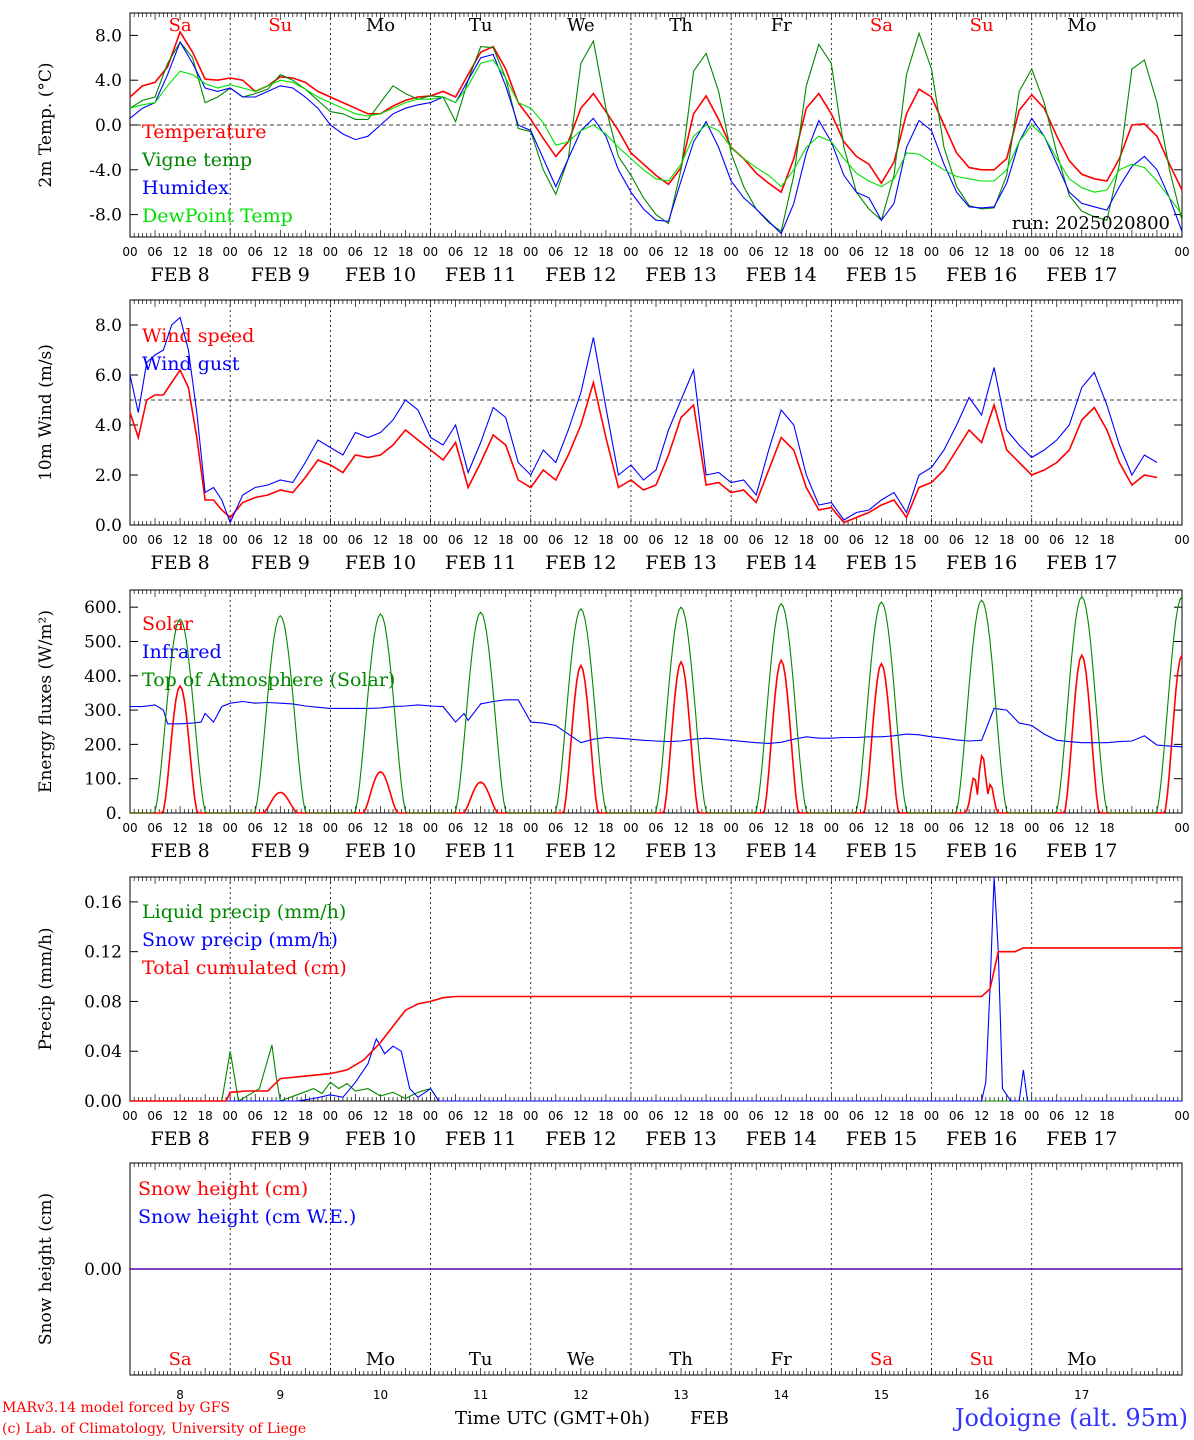 The height and width of the screenshot is (1440, 1194). What do you see at coordinates (481, 1359) in the screenshot?
I see `weekday-label: Tu` at bounding box center [481, 1359].